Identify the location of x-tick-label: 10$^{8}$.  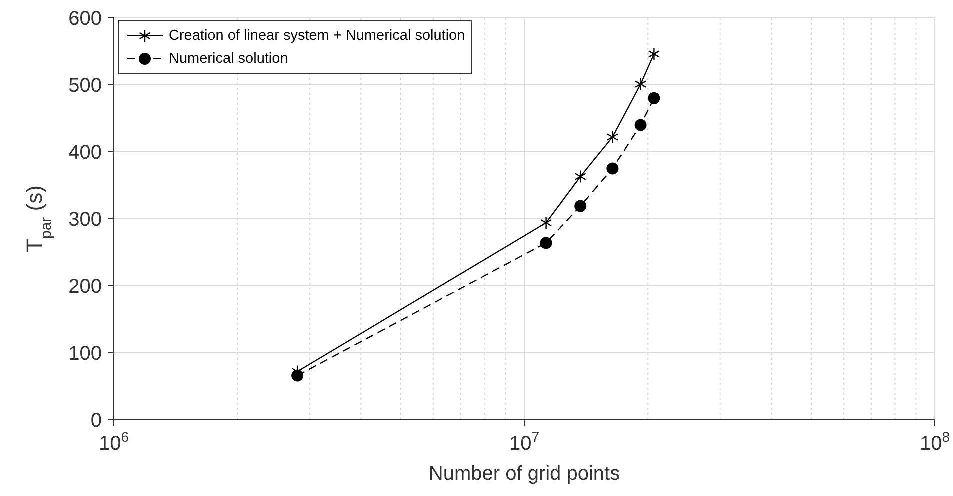
(935, 442).